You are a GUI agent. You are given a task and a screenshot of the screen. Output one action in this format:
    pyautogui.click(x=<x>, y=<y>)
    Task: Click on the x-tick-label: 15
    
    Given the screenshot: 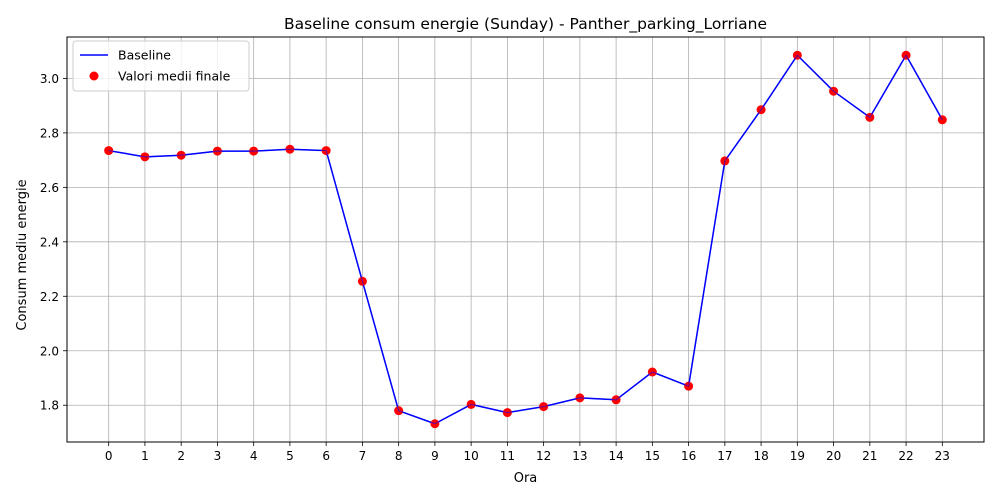 What is the action you would take?
    pyautogui.click(x=652, y=456)
    